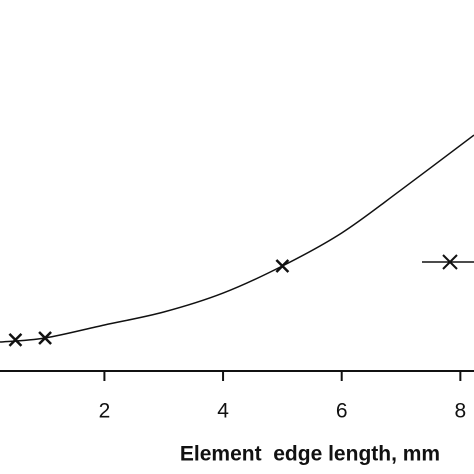  Describe the element at coordinates (461, 411) in the screenshot. I see `x-tick-label: 8` at that location.